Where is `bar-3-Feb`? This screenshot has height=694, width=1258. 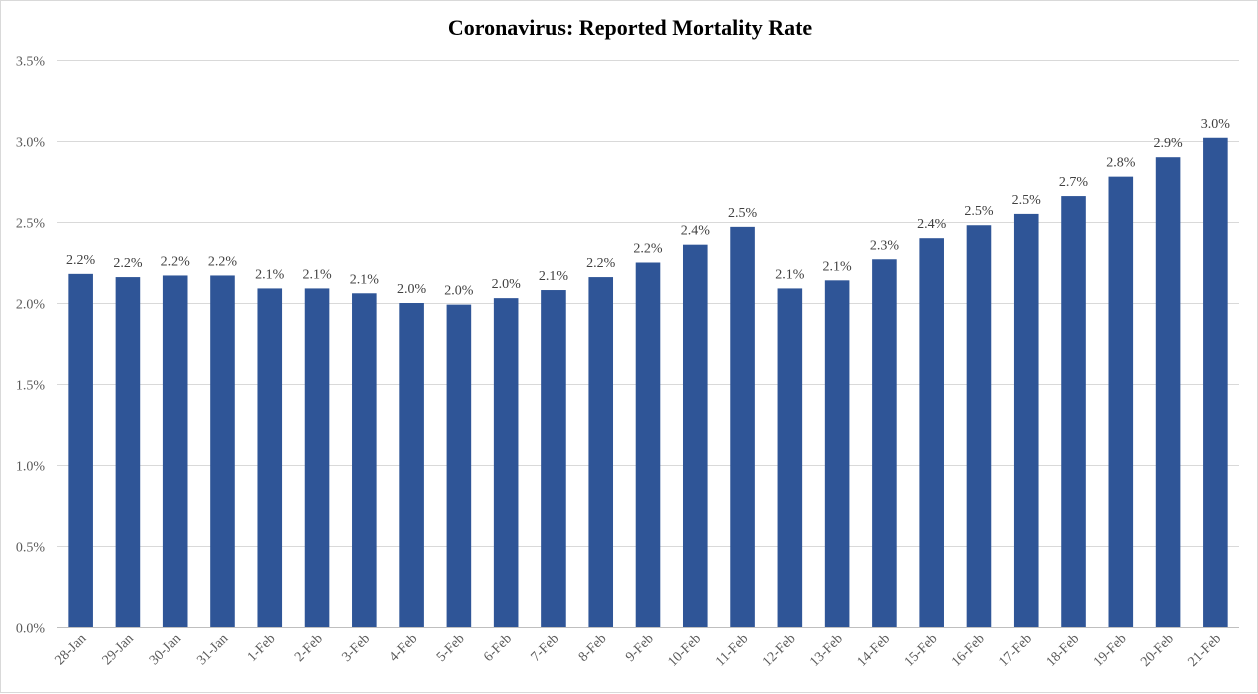
bar-3-Feb is located at coordinates (364, 460).